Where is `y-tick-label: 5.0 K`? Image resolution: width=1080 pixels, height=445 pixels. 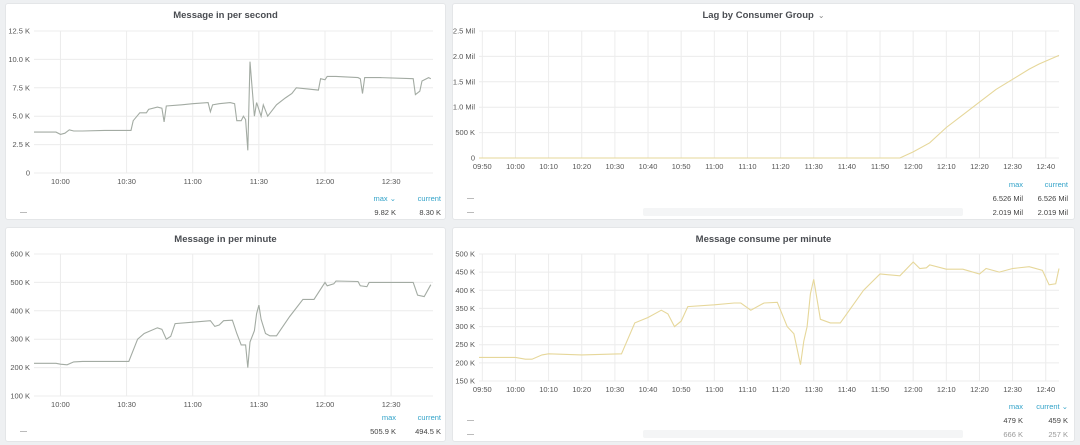
y-tick-label: 5.0 K is located at coordinates (21, 116).